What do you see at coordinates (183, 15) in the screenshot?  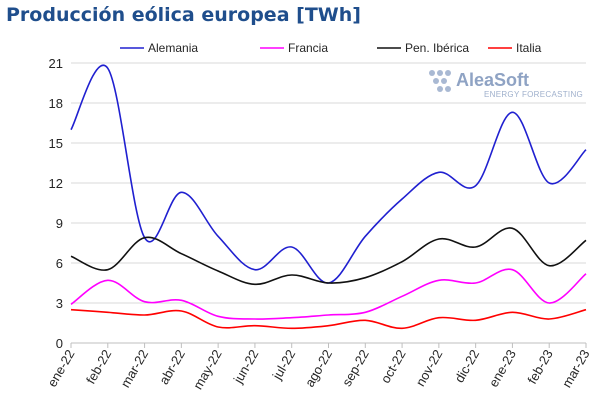 I see `chart-title: Producción eólica europea [TWh]` at bounding box center [183, 15].